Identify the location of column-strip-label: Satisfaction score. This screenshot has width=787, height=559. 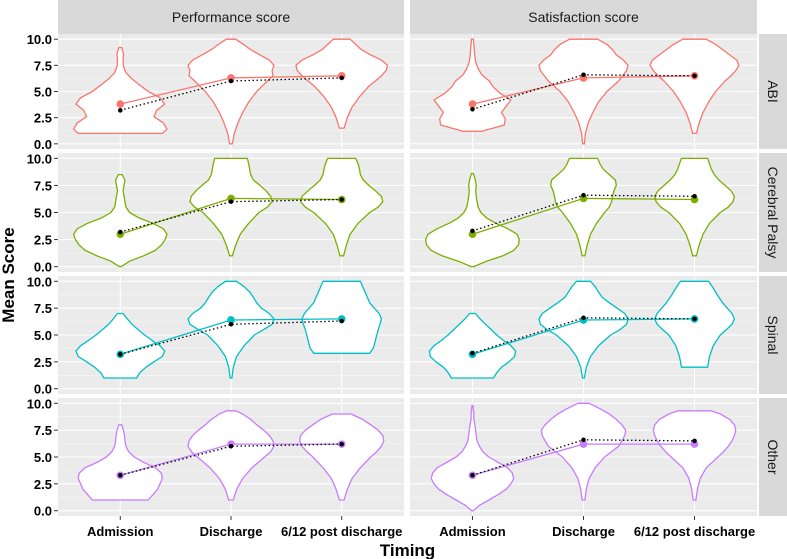
(583, 17).